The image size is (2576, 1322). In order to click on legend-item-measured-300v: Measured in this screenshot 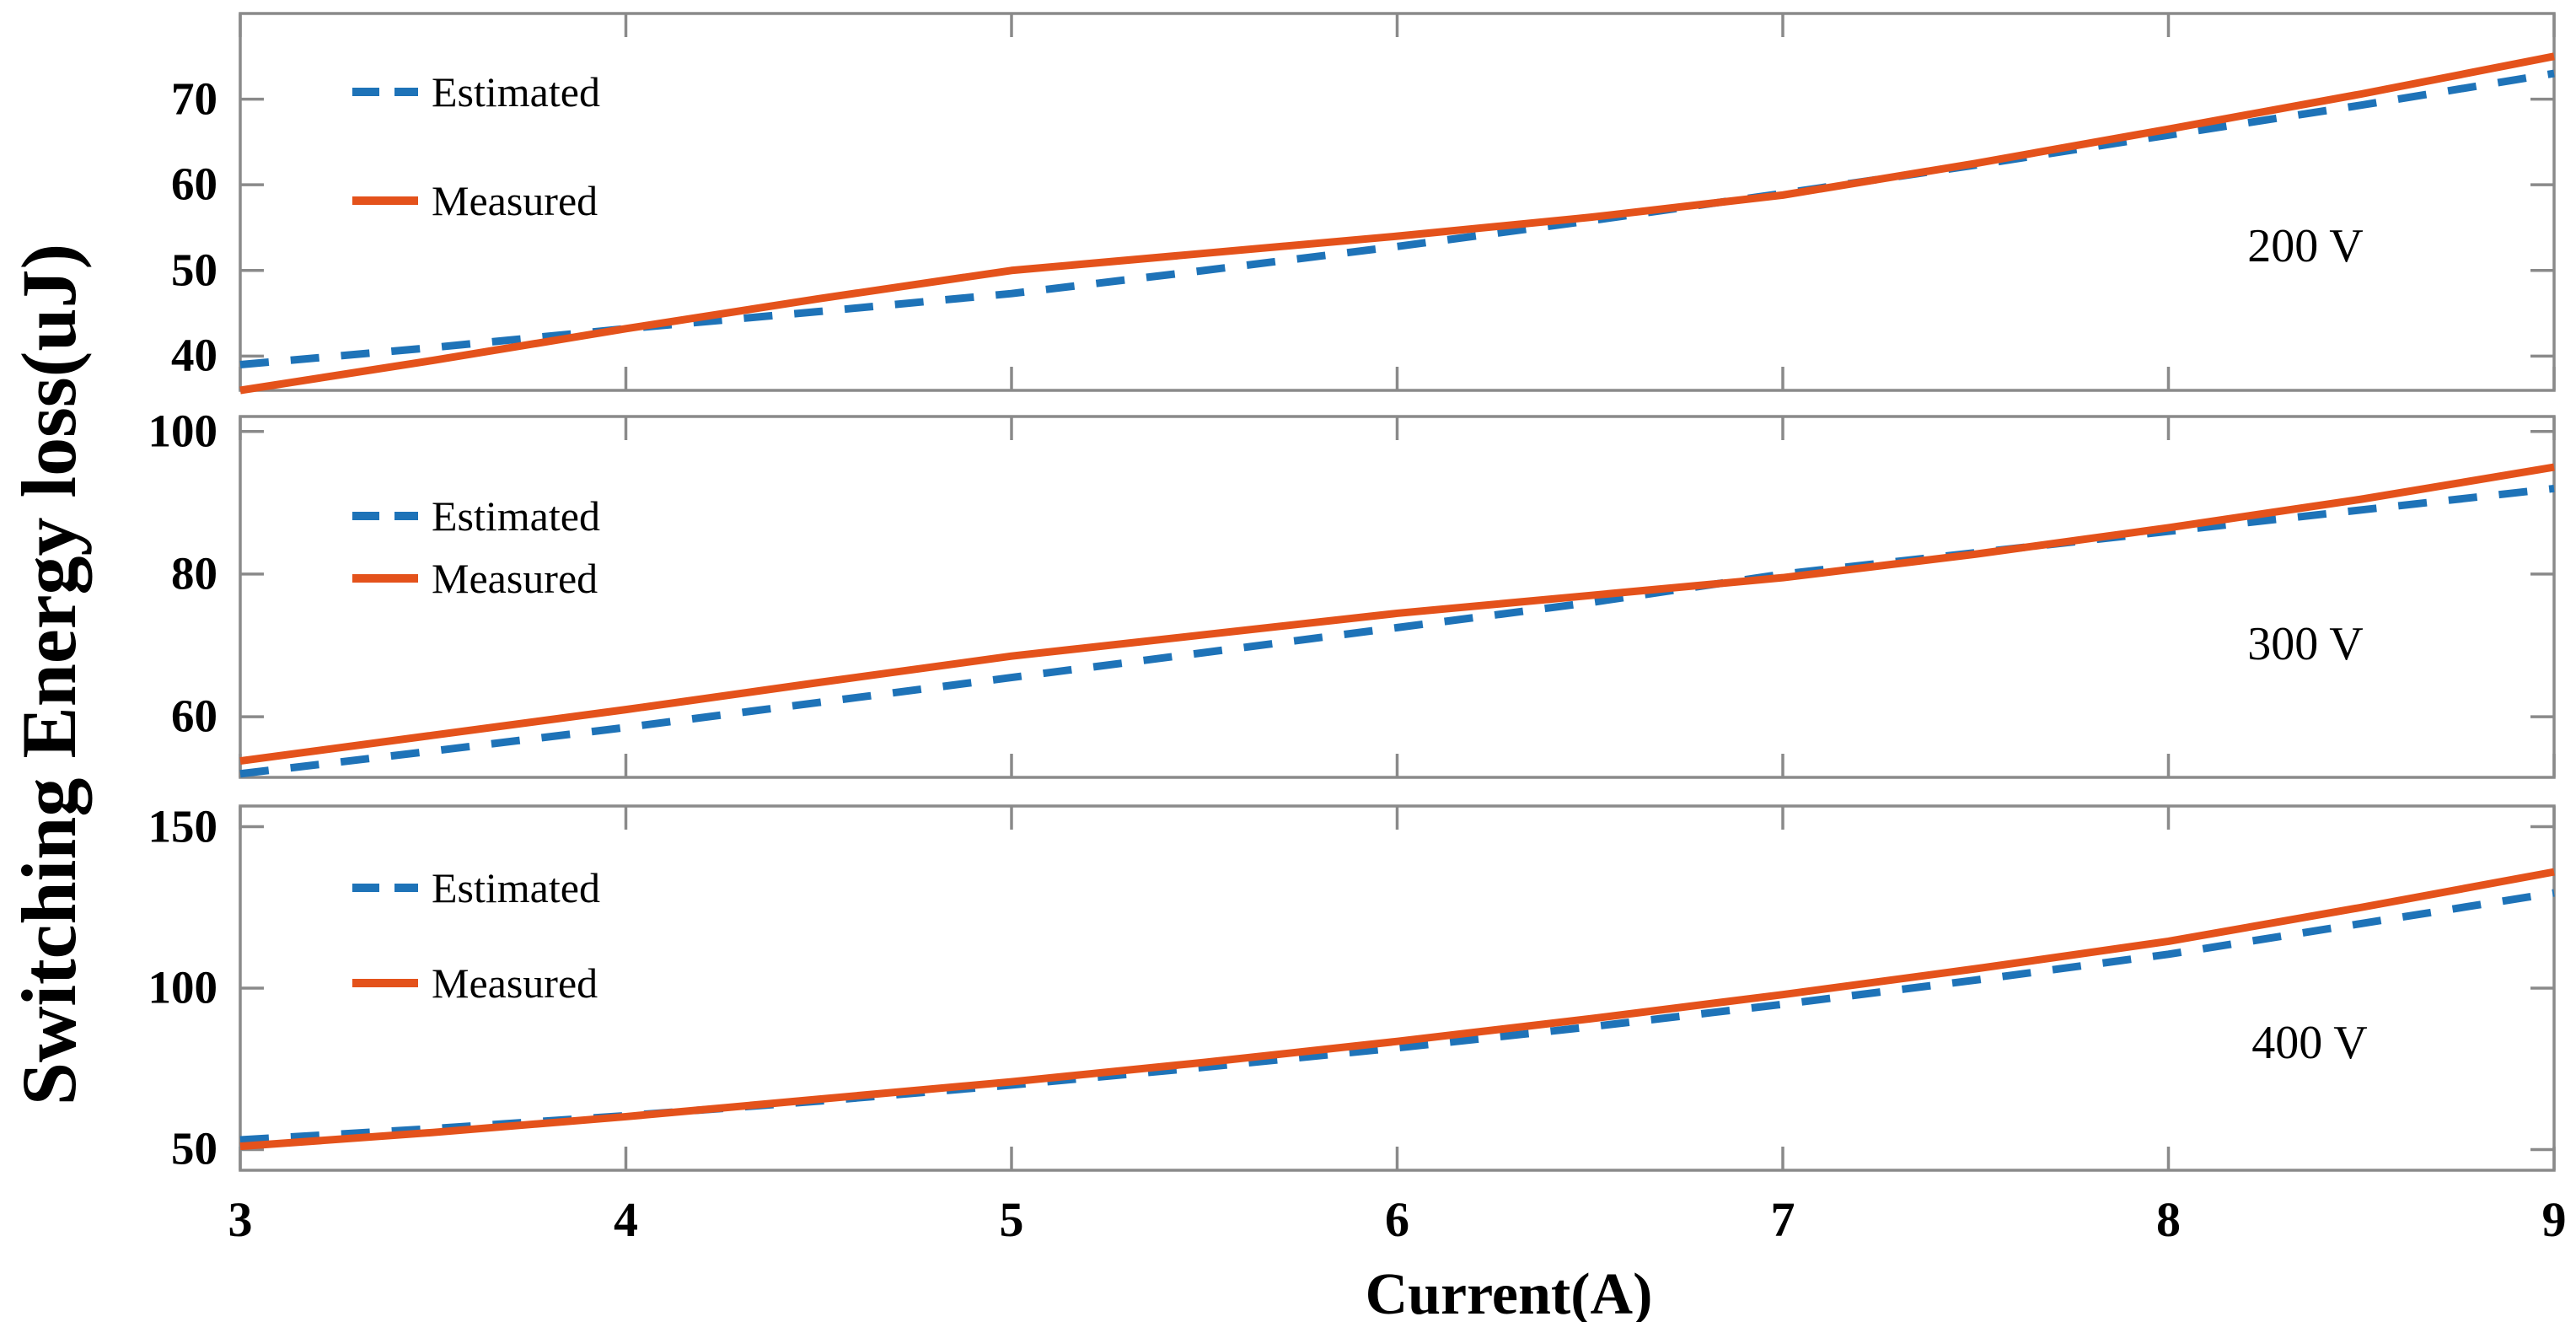, I will do `click(475, 578)`.